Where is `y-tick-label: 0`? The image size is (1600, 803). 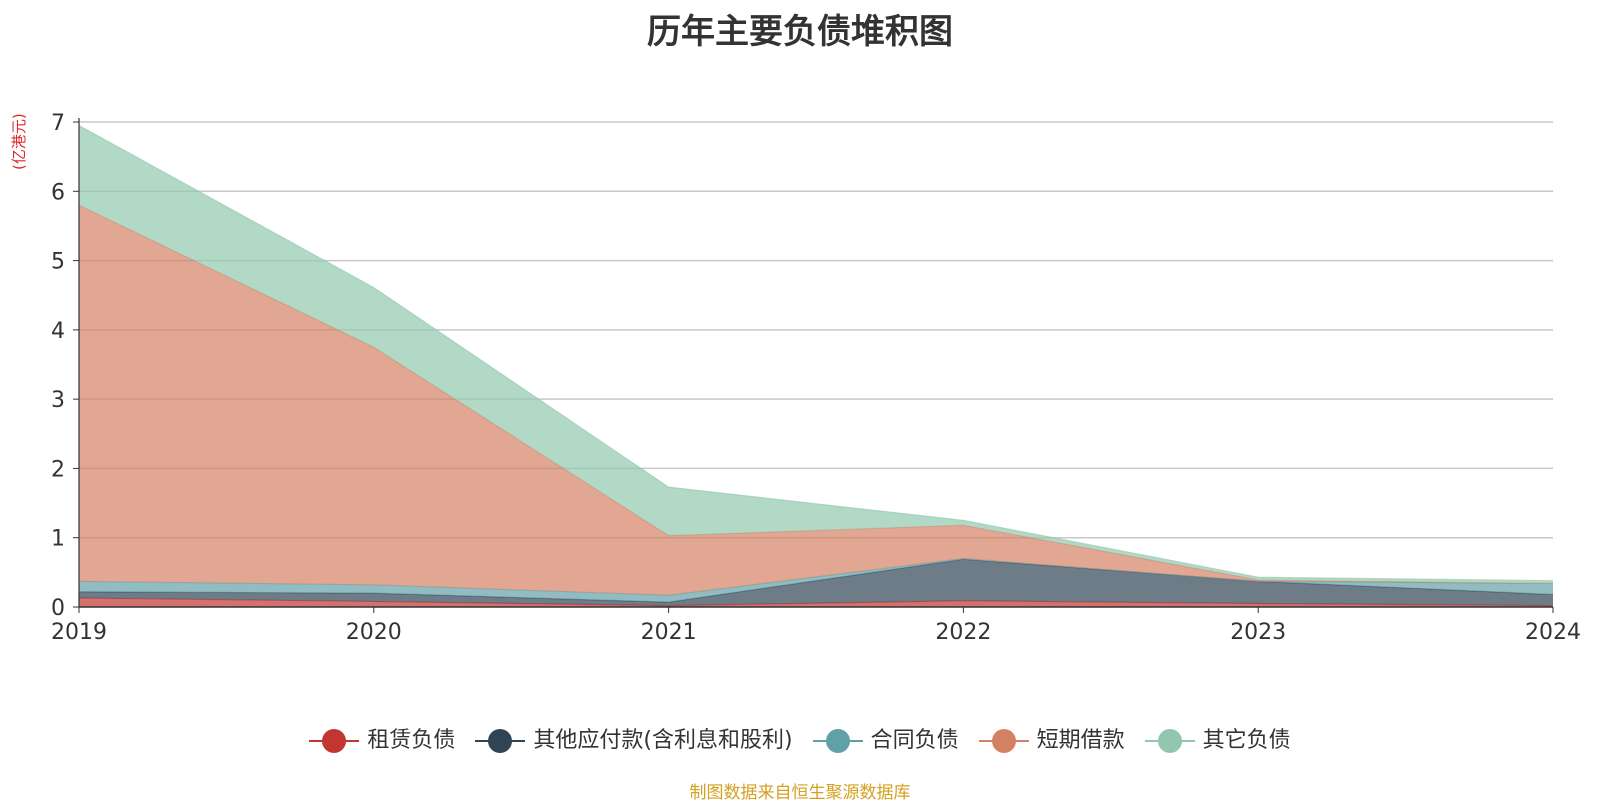
y-tick-label: 0 is located at coordinates (58, 608).